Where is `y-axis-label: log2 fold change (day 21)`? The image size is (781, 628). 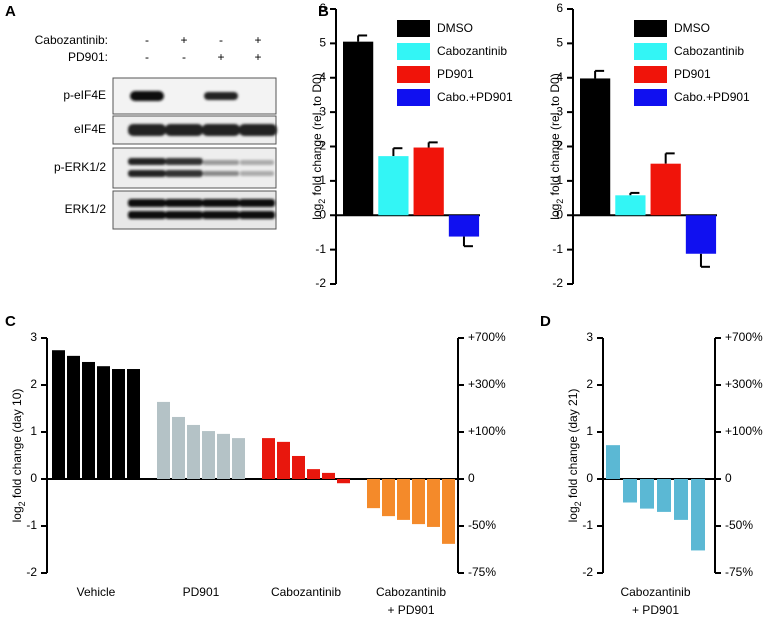
y-axis-label: log2 fold change (day 21) is located at coordinates (574, 456).